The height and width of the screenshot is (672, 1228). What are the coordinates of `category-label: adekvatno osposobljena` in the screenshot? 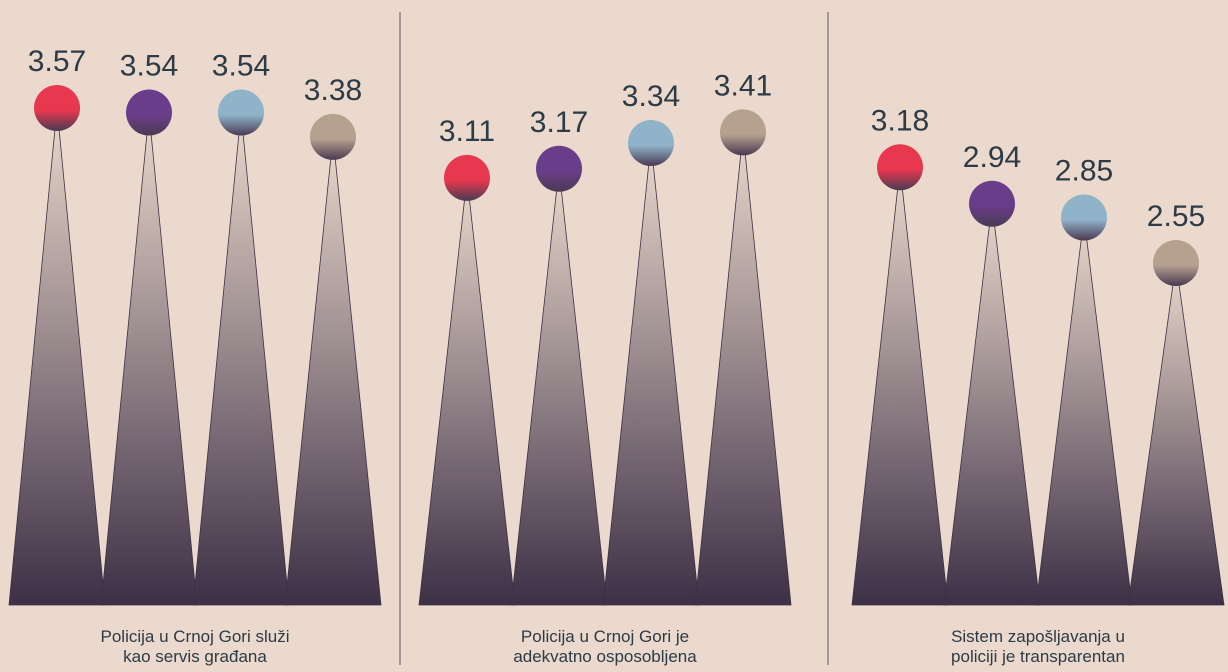 It's located at (605, 656).